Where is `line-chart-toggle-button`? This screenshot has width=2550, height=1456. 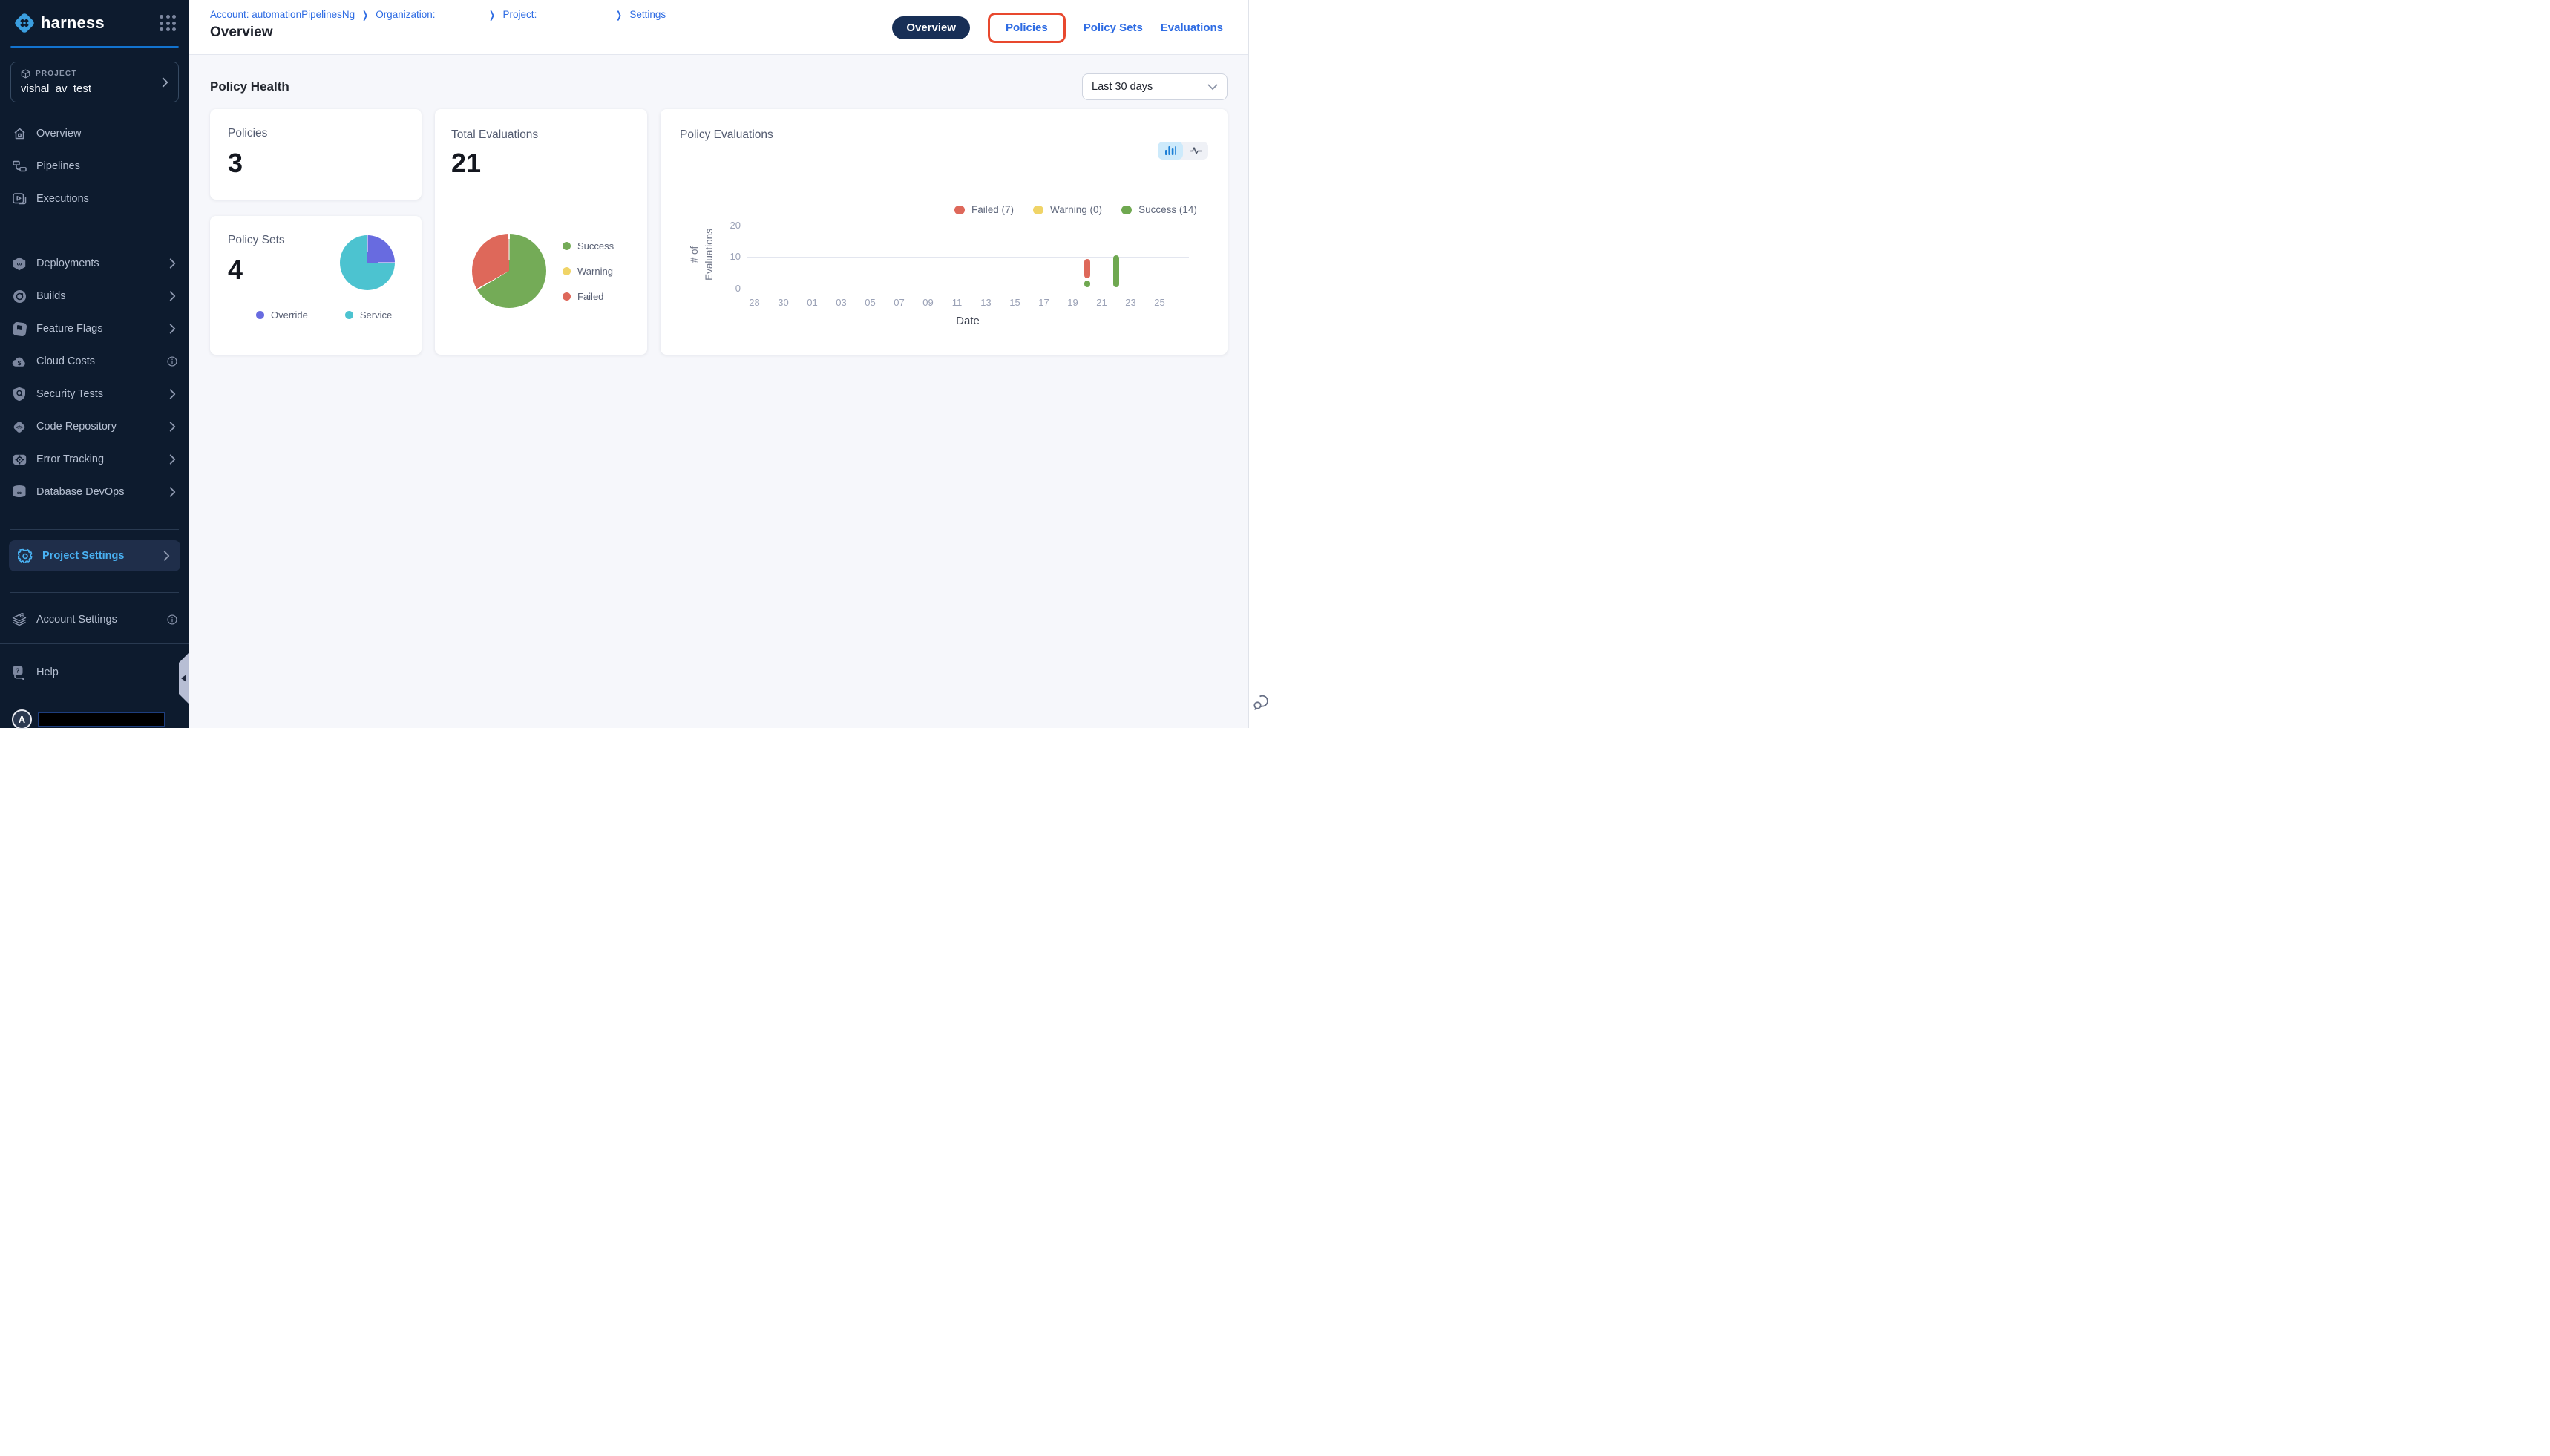
line-chart-toggle-button is located at coordinates (1195, 151).